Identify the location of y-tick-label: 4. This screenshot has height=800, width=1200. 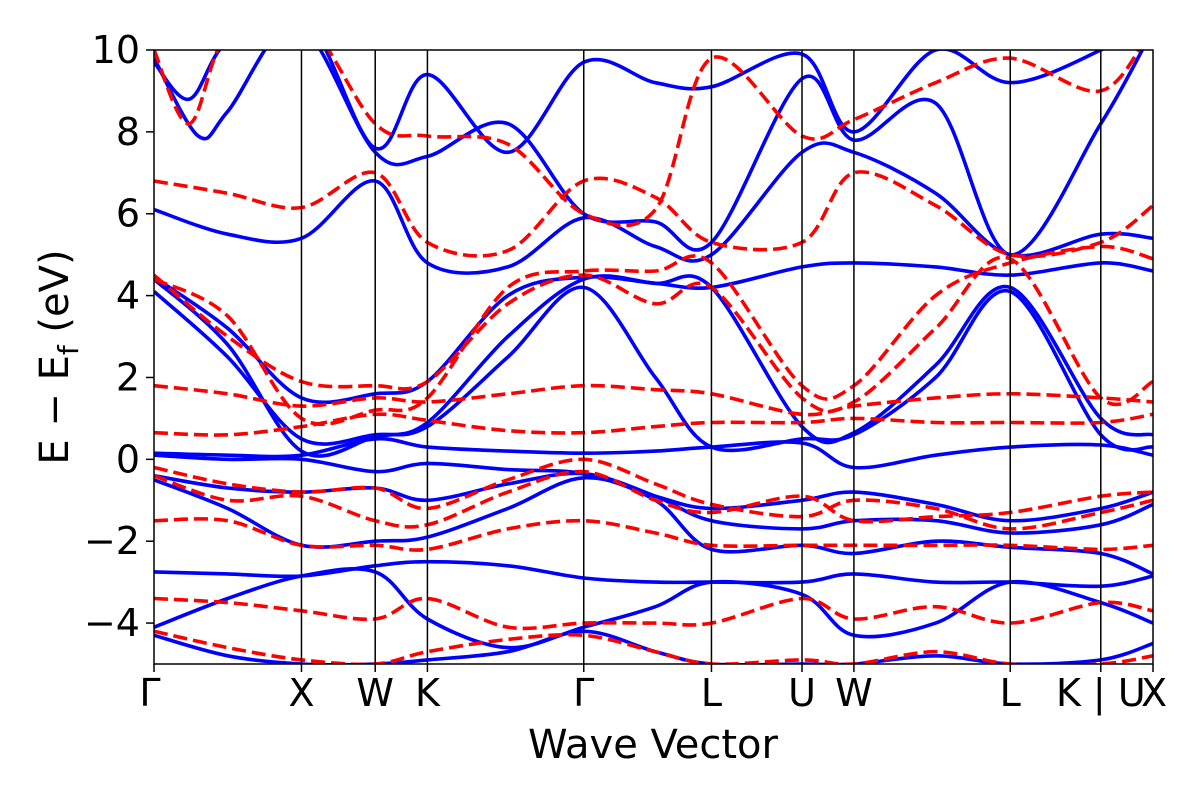
(128, 296).